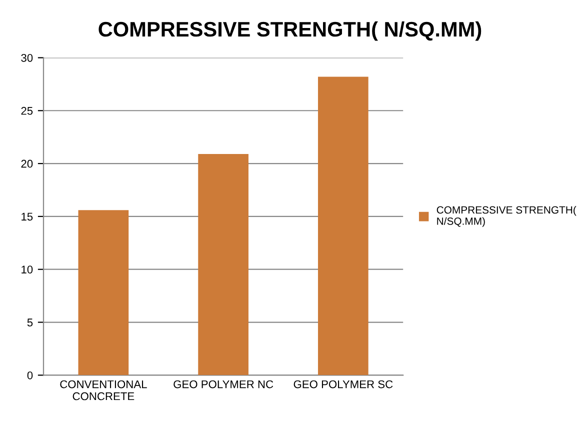 The height and width of the screenshot is (444, 580). What do you see at coordinates (30, 375) in the screenshot?
I see `y-tick-label: 0` at bounding box center [30, 375].